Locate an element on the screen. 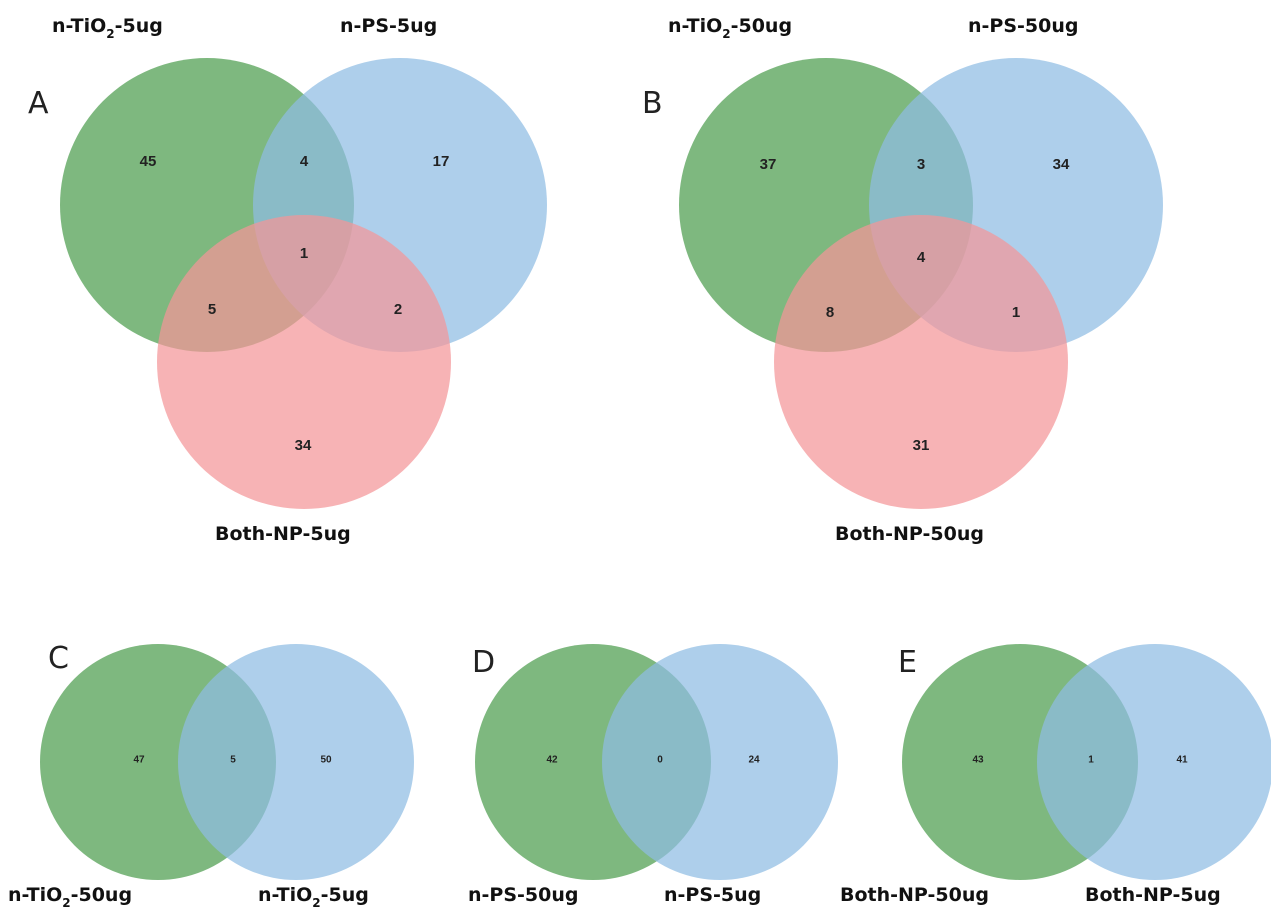 The image size is (1271, 912). panel-c-circle-right is located at coordinates (296, 762).